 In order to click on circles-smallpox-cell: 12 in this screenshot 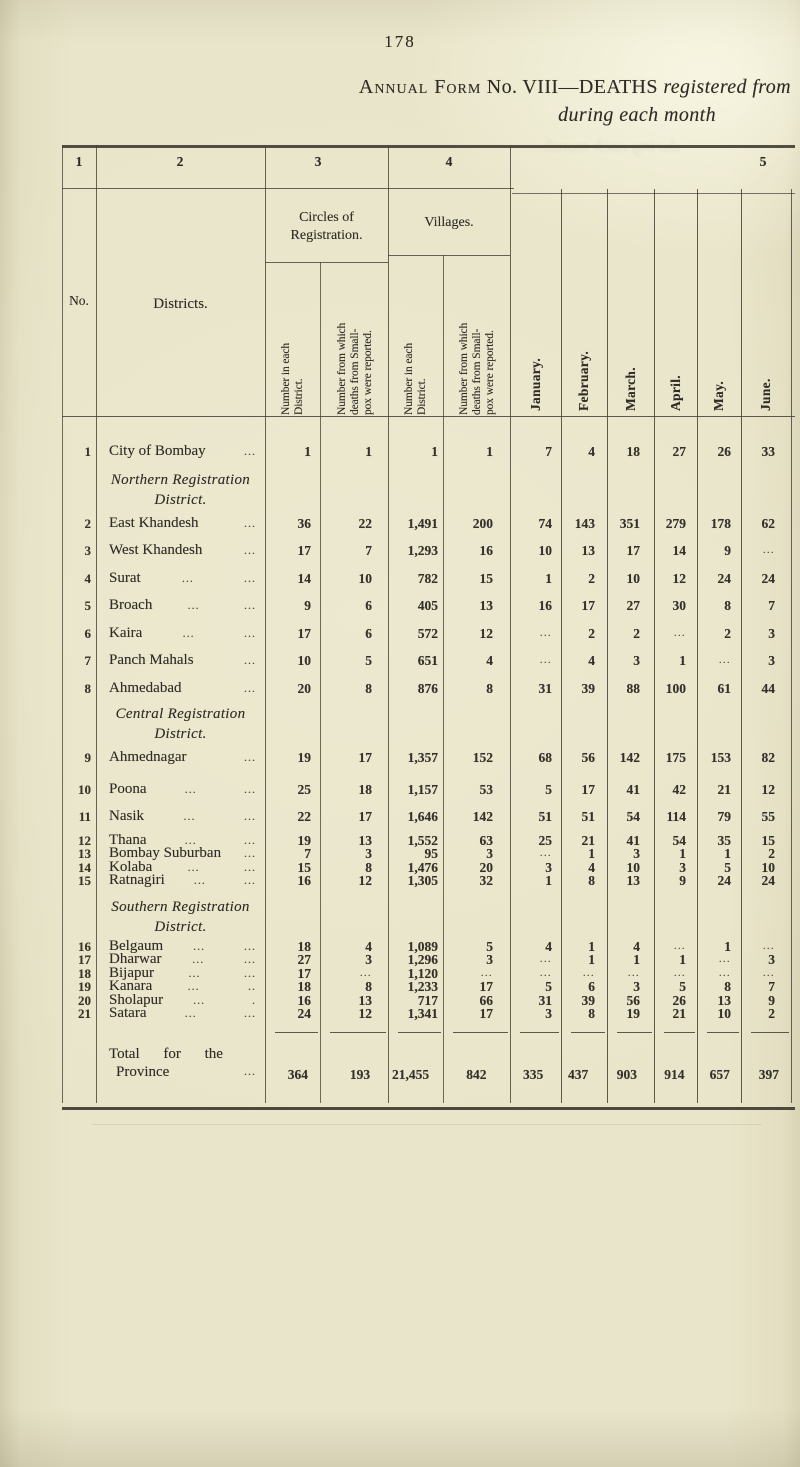, I will do `click(365, 1013)`.